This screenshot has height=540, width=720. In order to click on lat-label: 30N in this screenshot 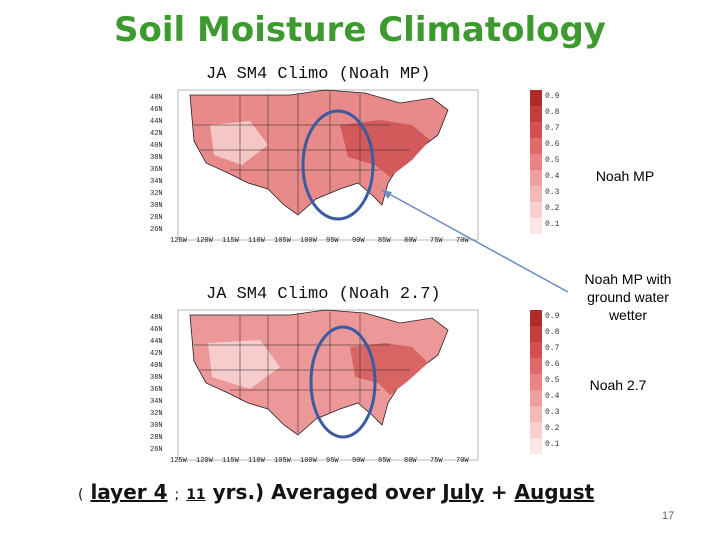, I will do `click(156, 426)`.